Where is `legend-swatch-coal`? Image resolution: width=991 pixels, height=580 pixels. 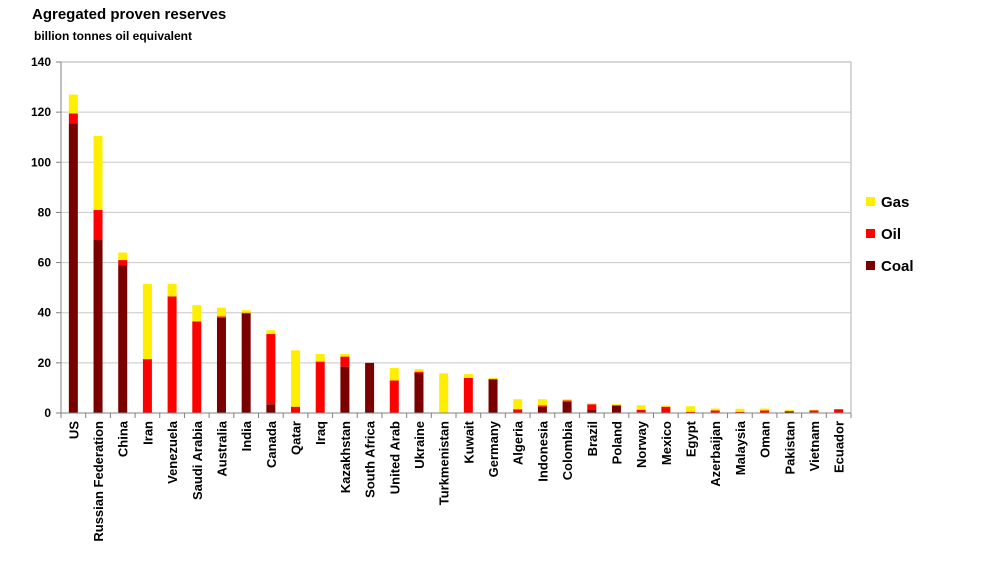
legend-swatch-coal is located at coordinates (870, 265).